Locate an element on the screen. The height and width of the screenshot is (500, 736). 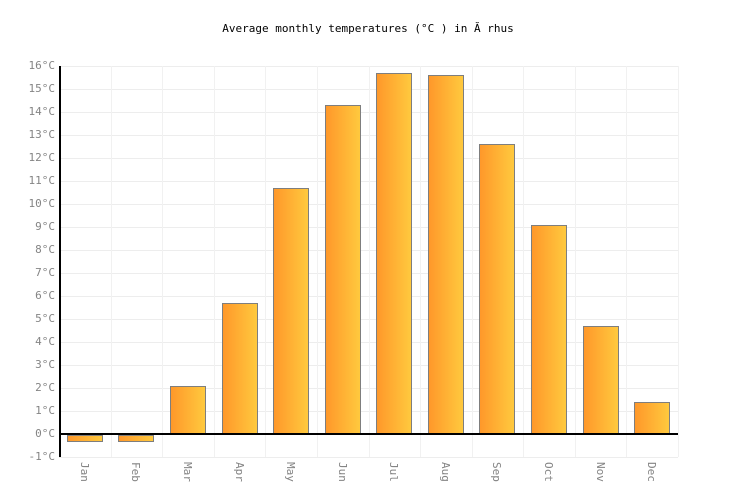
bar-aug is located at coordinates (446, 254).